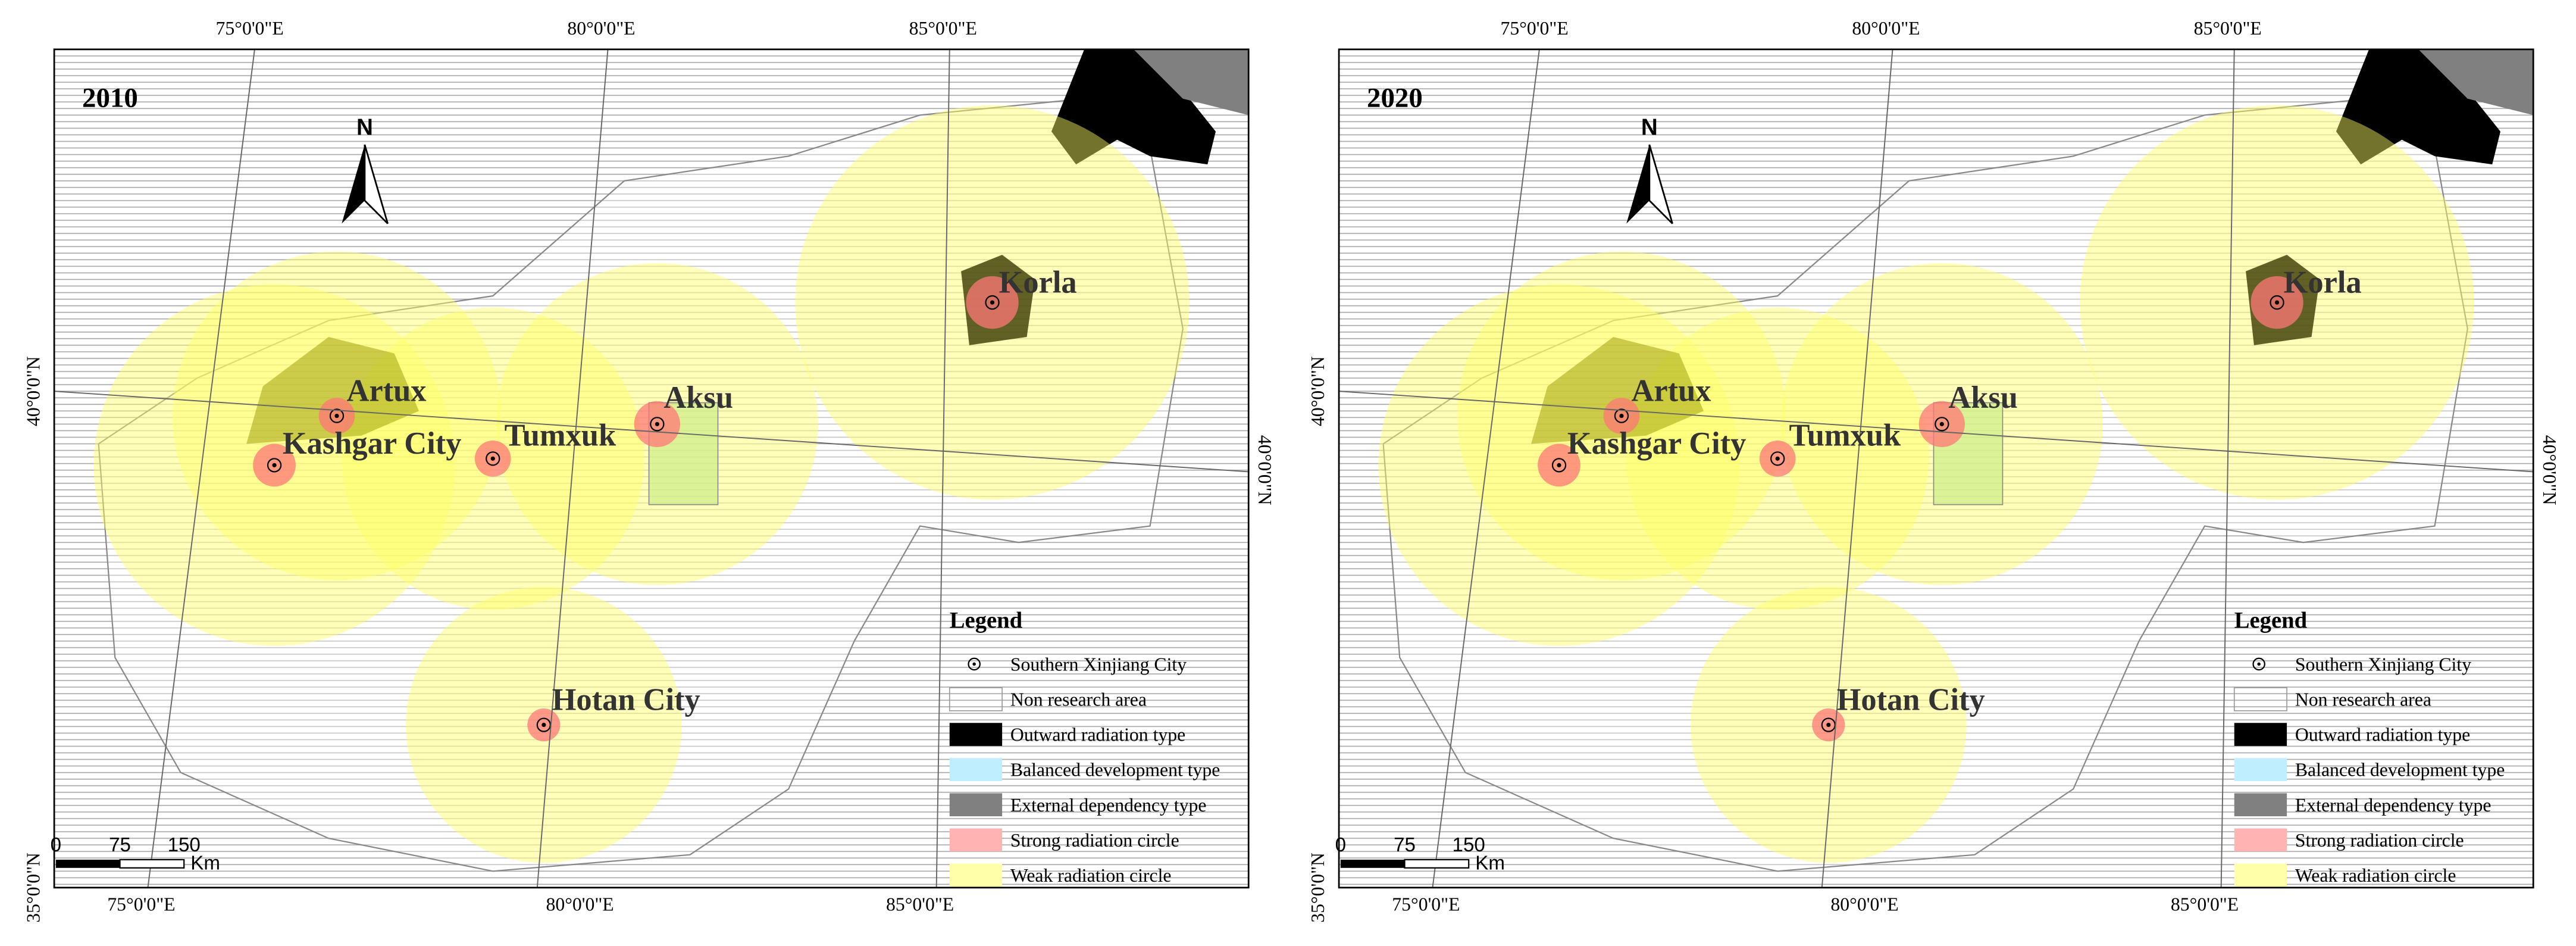 This screenshot has width=2576, height=946. What do you see at coordinates (1983, 397) in the screenshot?
I see `city-label: Aksu` at bounding box center [1983, 397].